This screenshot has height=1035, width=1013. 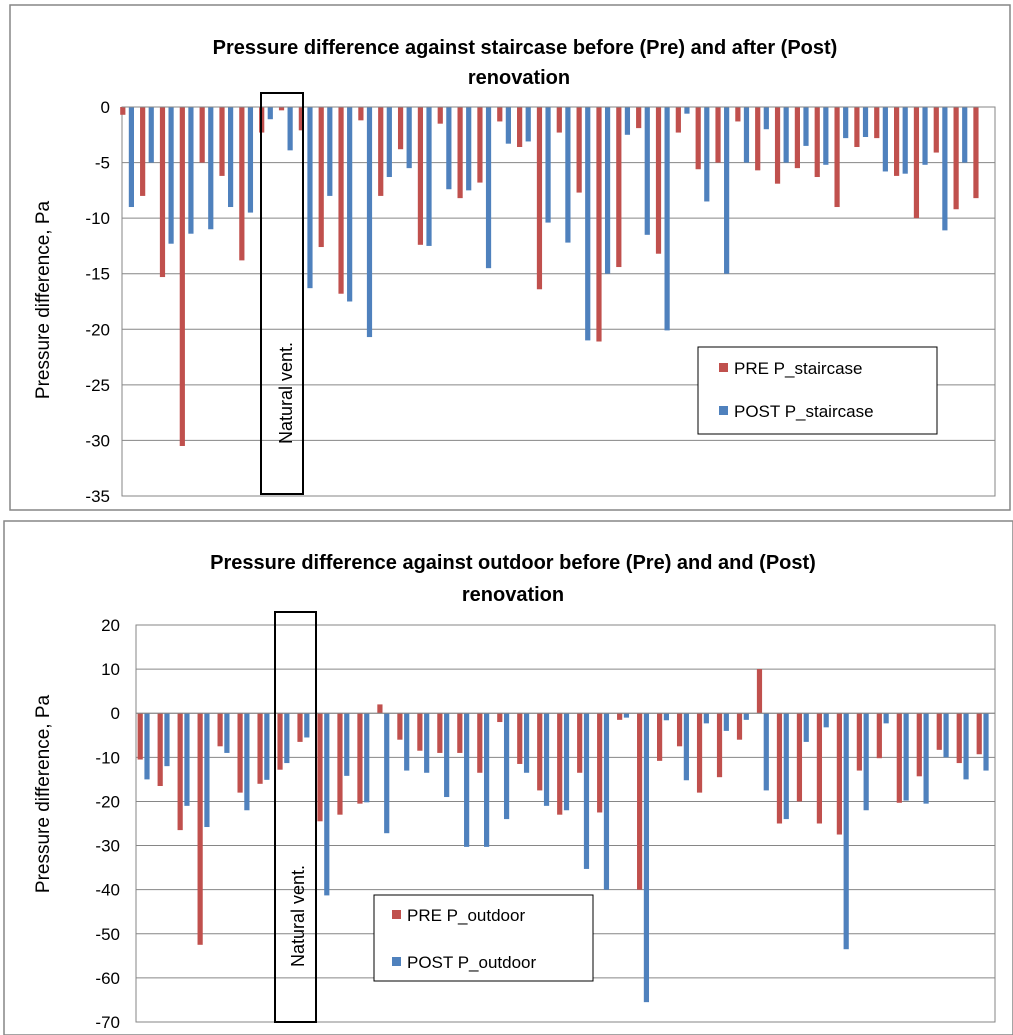 What do you see at coordinates (43, 793) in the screenshot?
I see `y-axis-label: Pressure difference, Pa` at bounding box center [43, 793].